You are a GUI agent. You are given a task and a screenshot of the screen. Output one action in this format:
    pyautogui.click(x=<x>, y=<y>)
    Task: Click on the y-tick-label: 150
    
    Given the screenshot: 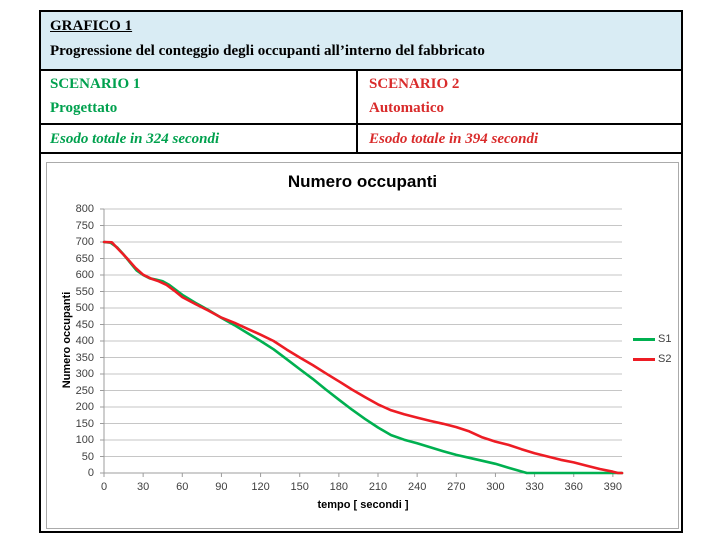 What is the action you would take?
    pyautogui.click(x=84, y=423)
    